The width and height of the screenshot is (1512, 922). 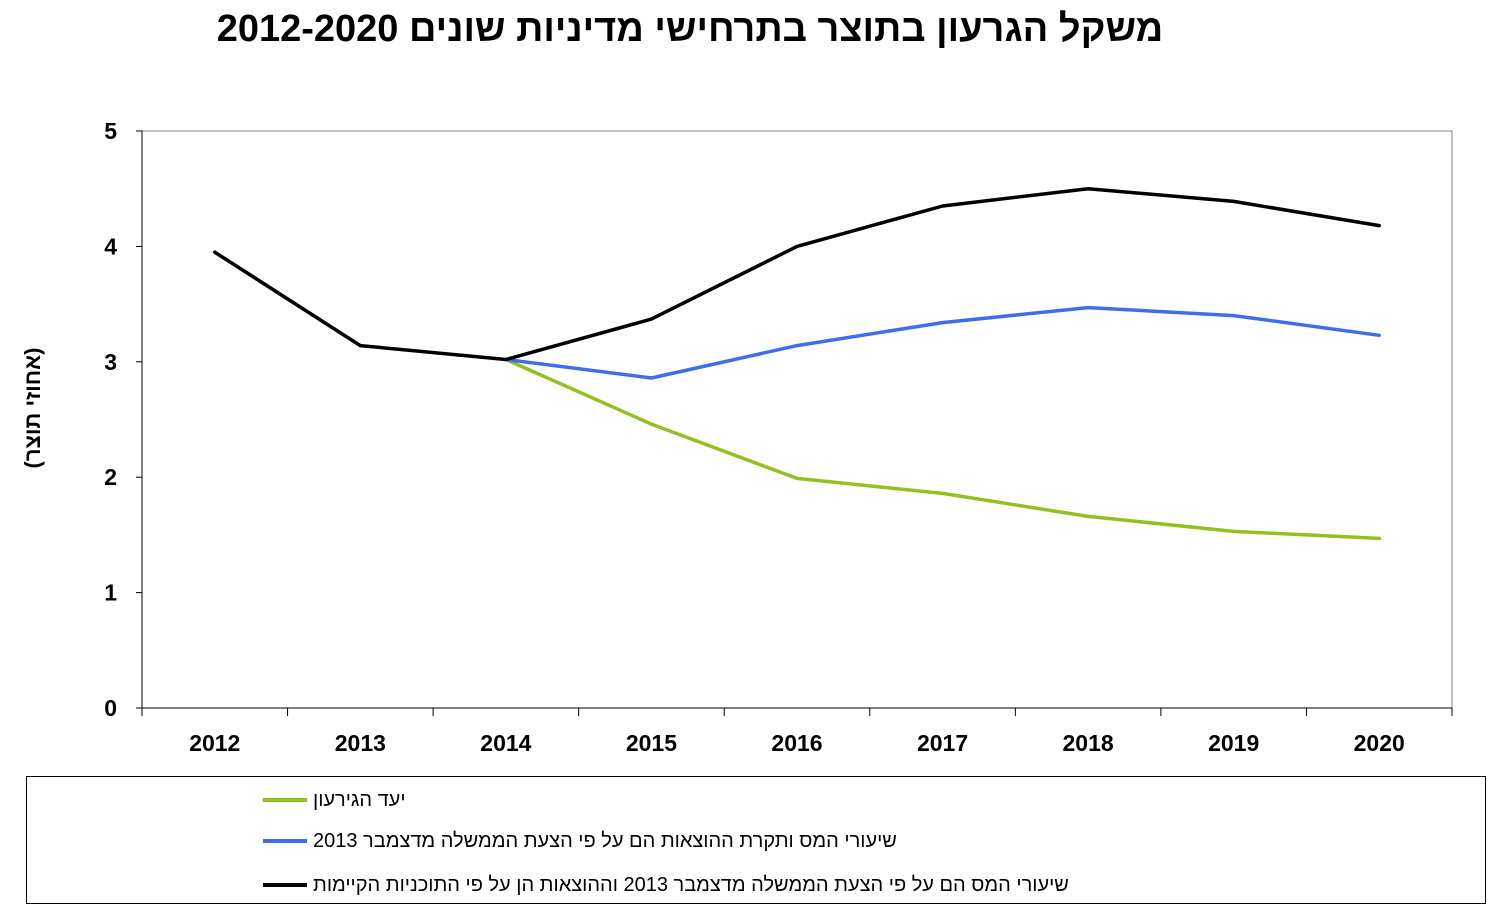 What do you see at coordinates (359, 799) in the screenshot?
I see `legend-label-1: יעד הגירעון` at bounding box center [359, 799].